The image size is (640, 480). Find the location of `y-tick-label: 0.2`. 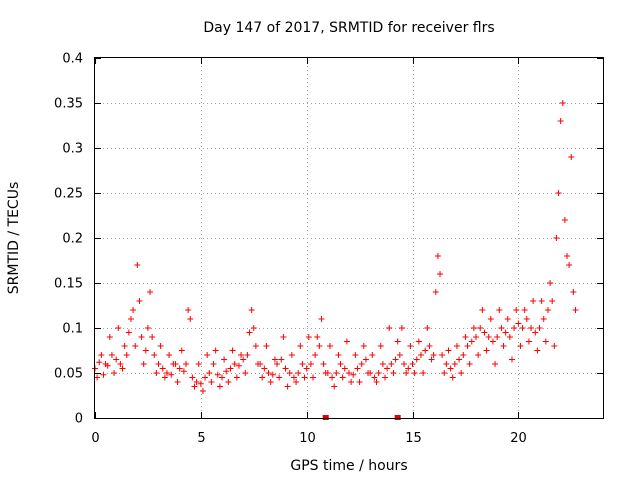

y-tick-label: 0.2 is located at coordinates (72, 239).